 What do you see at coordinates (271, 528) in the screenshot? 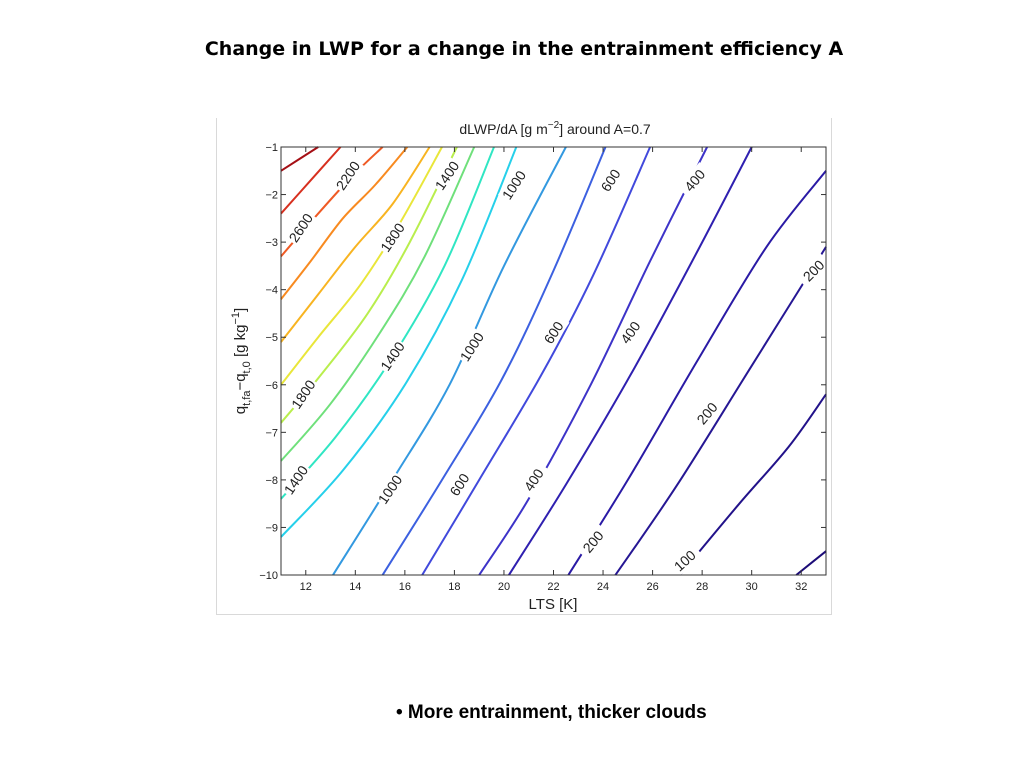
I see `y-tick-label: −9` at bounding box center [271, 528].